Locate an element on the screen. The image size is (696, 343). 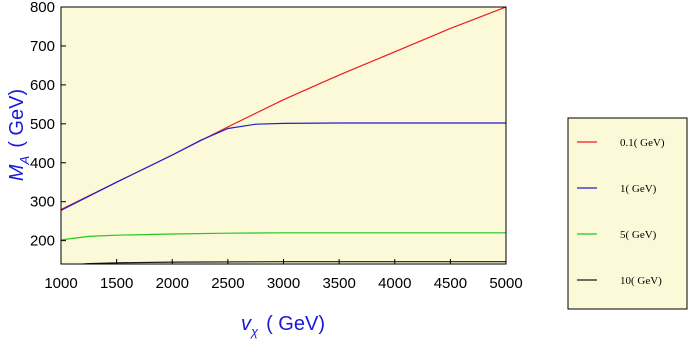
legend-label-3: 10( GeV) is located at coordinates (641, 281).